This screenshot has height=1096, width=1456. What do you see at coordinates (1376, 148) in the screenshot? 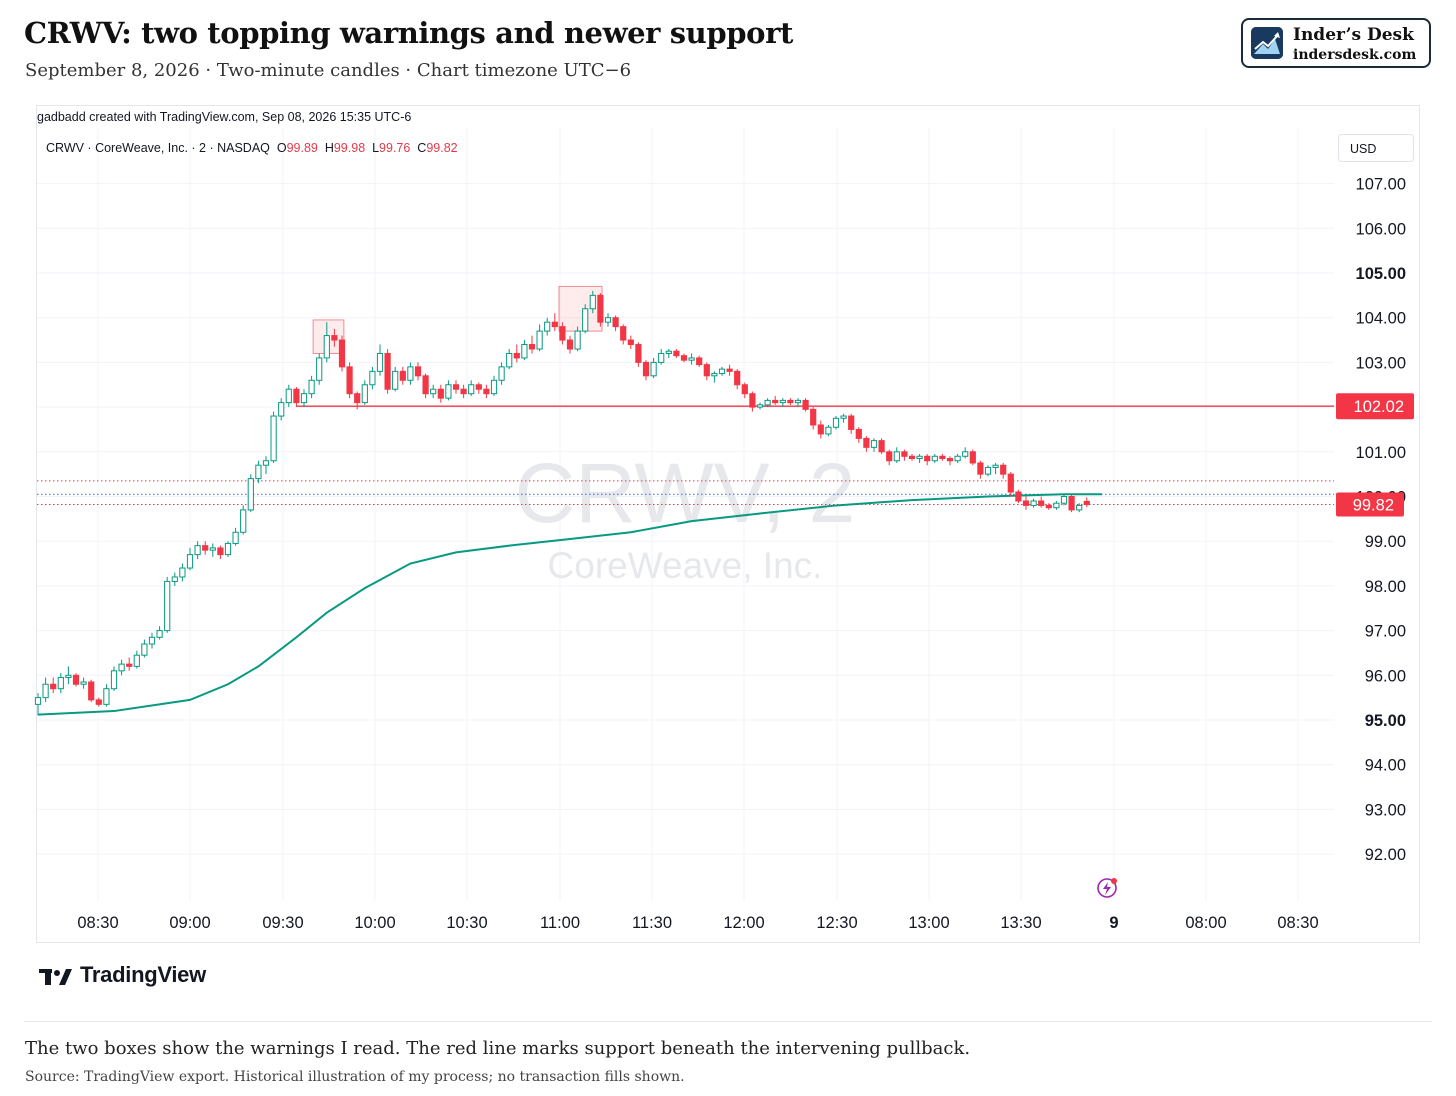
I see `currency-button: USD` at bounding box center [1376, 148].